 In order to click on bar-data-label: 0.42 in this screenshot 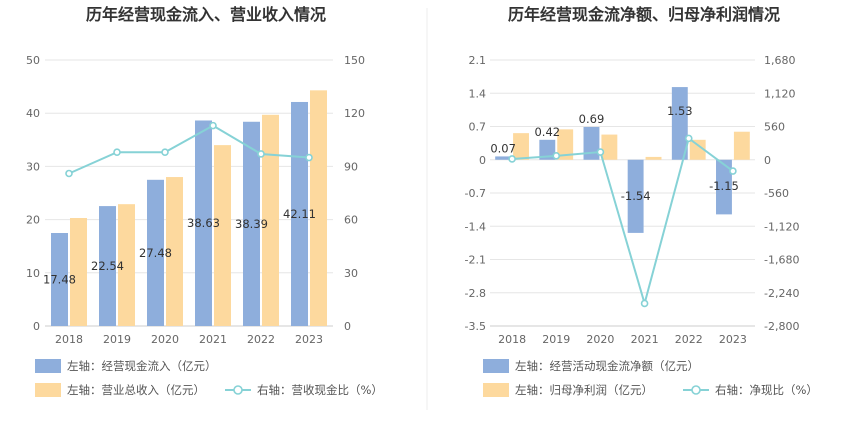, I will do `click(547, 132)`.